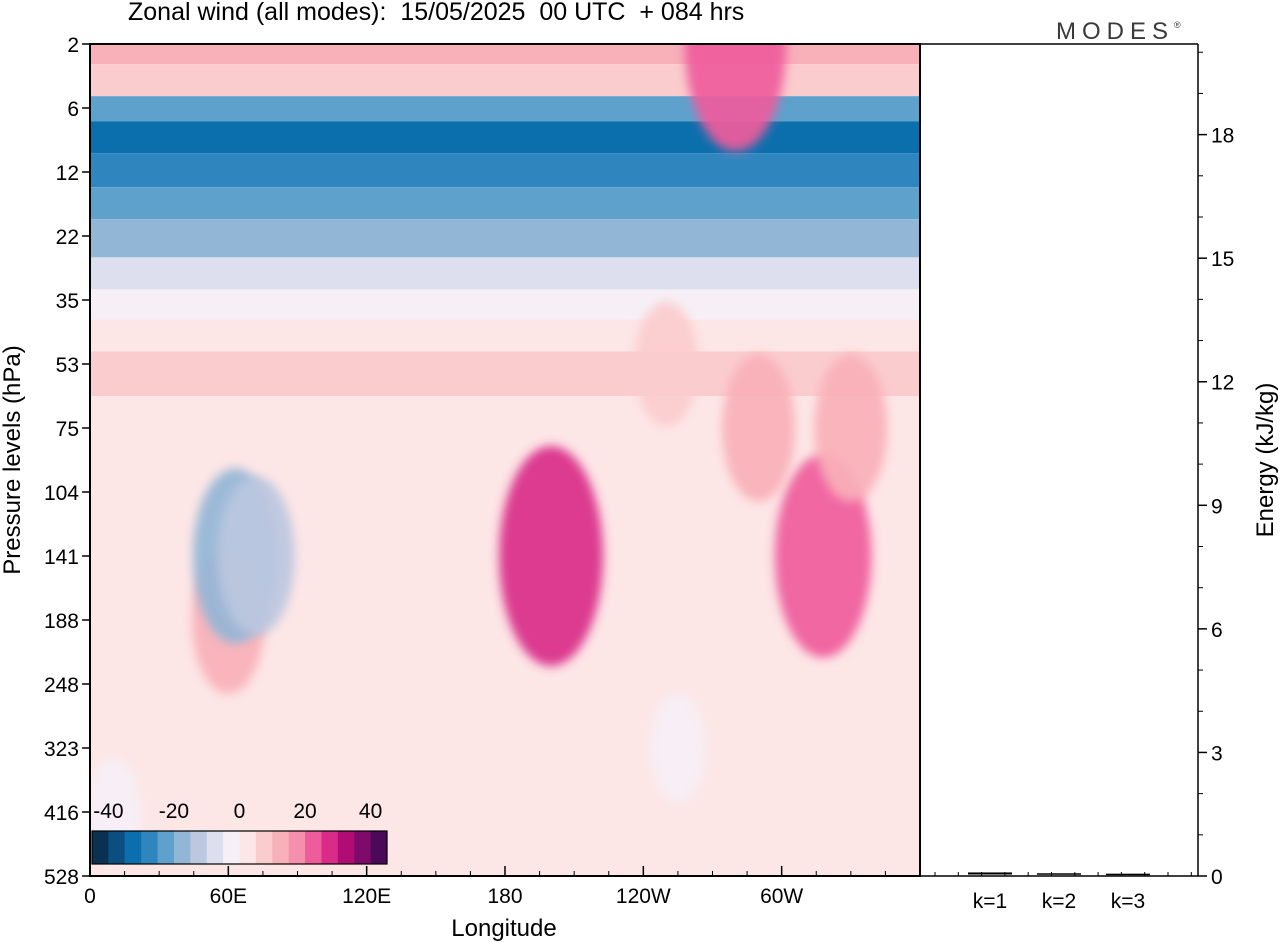 This screenshot has width=1280, height=942. Describe the element at coordinates (1222, 383) in the screenshot. I see `energy-tick-label: 12` at that location.